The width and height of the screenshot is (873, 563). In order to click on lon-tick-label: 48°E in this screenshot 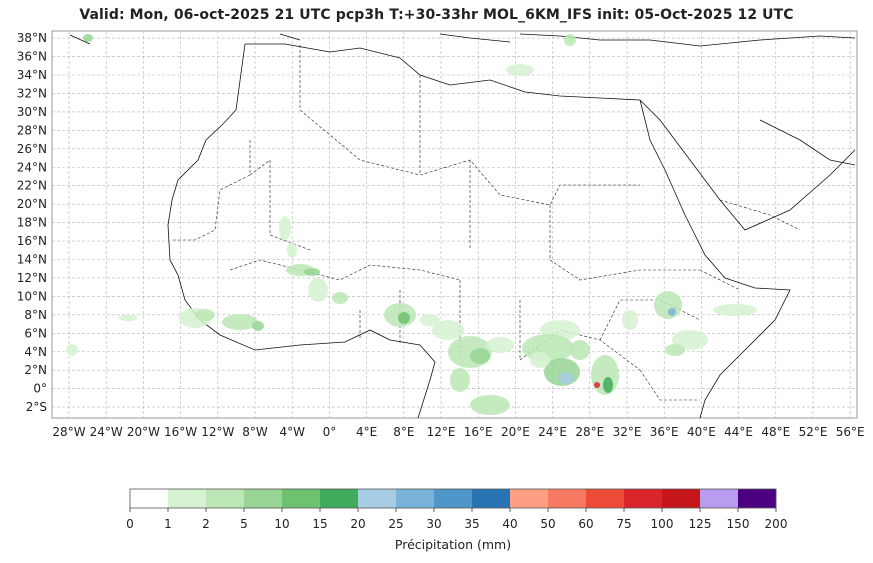, I will do `click(775, 432)`.